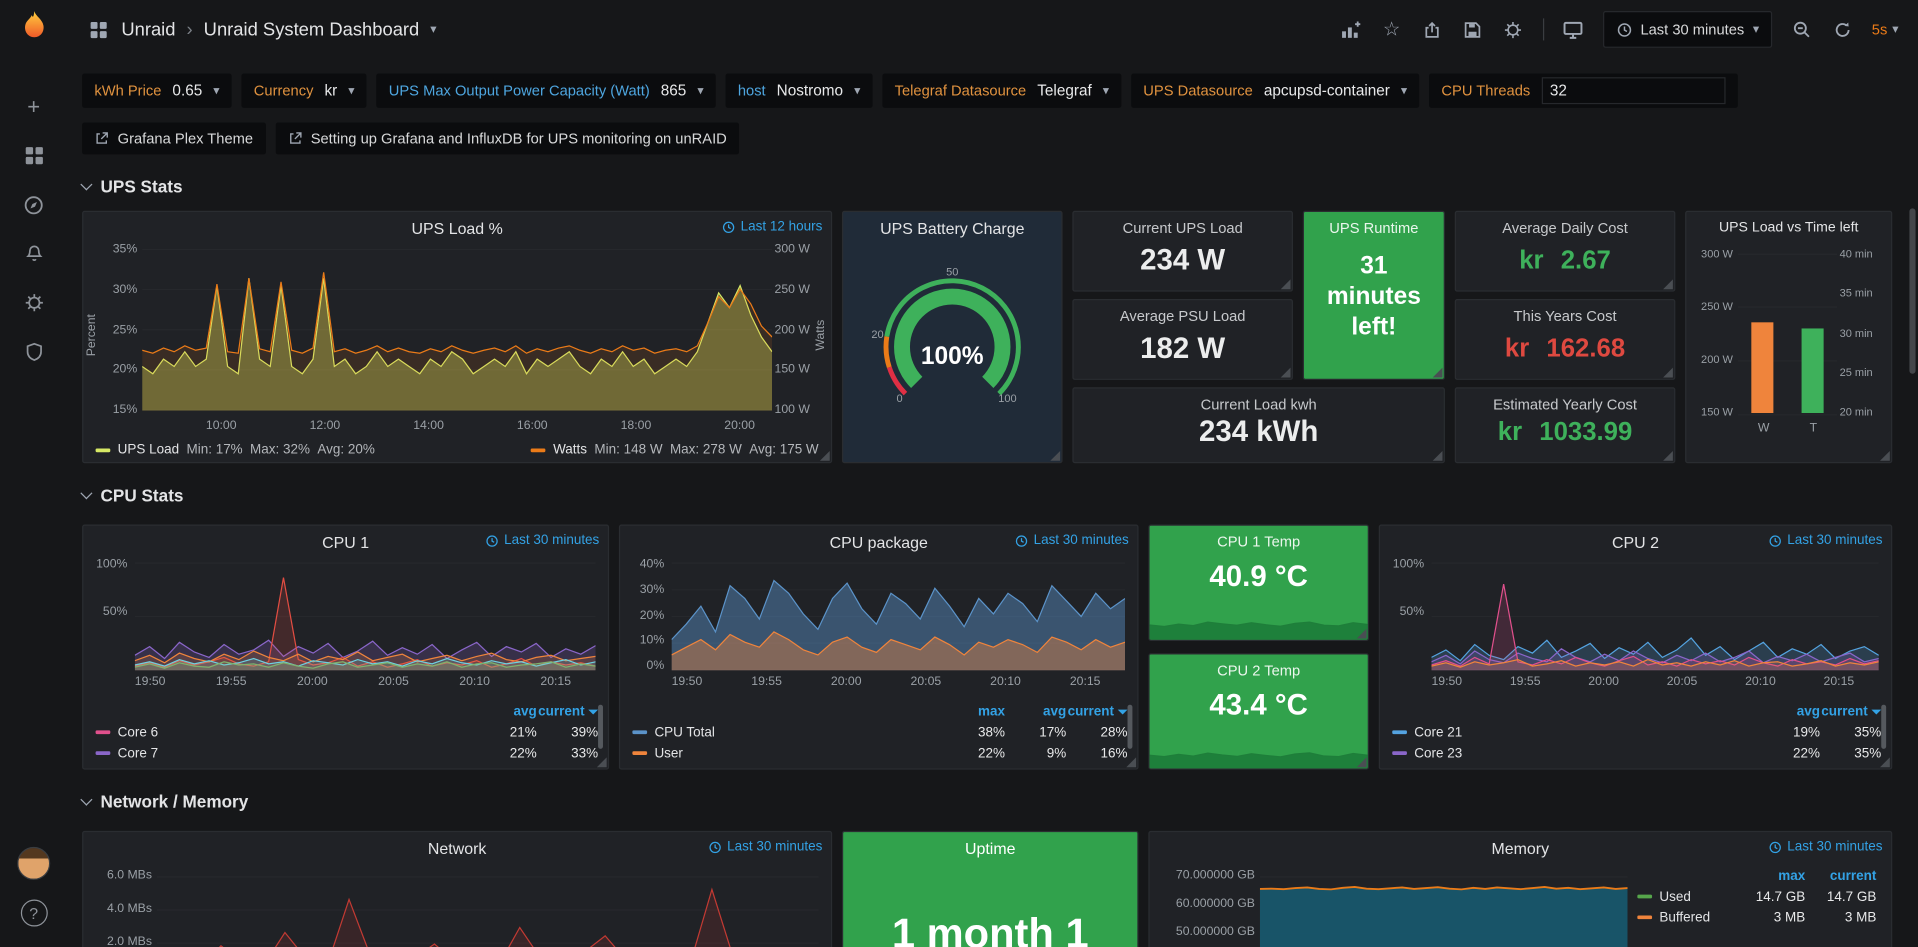 Image resolution: width=1918 pixels, height=947 pixels. I want to click on cpu-threads-input, so click(1633, 91).